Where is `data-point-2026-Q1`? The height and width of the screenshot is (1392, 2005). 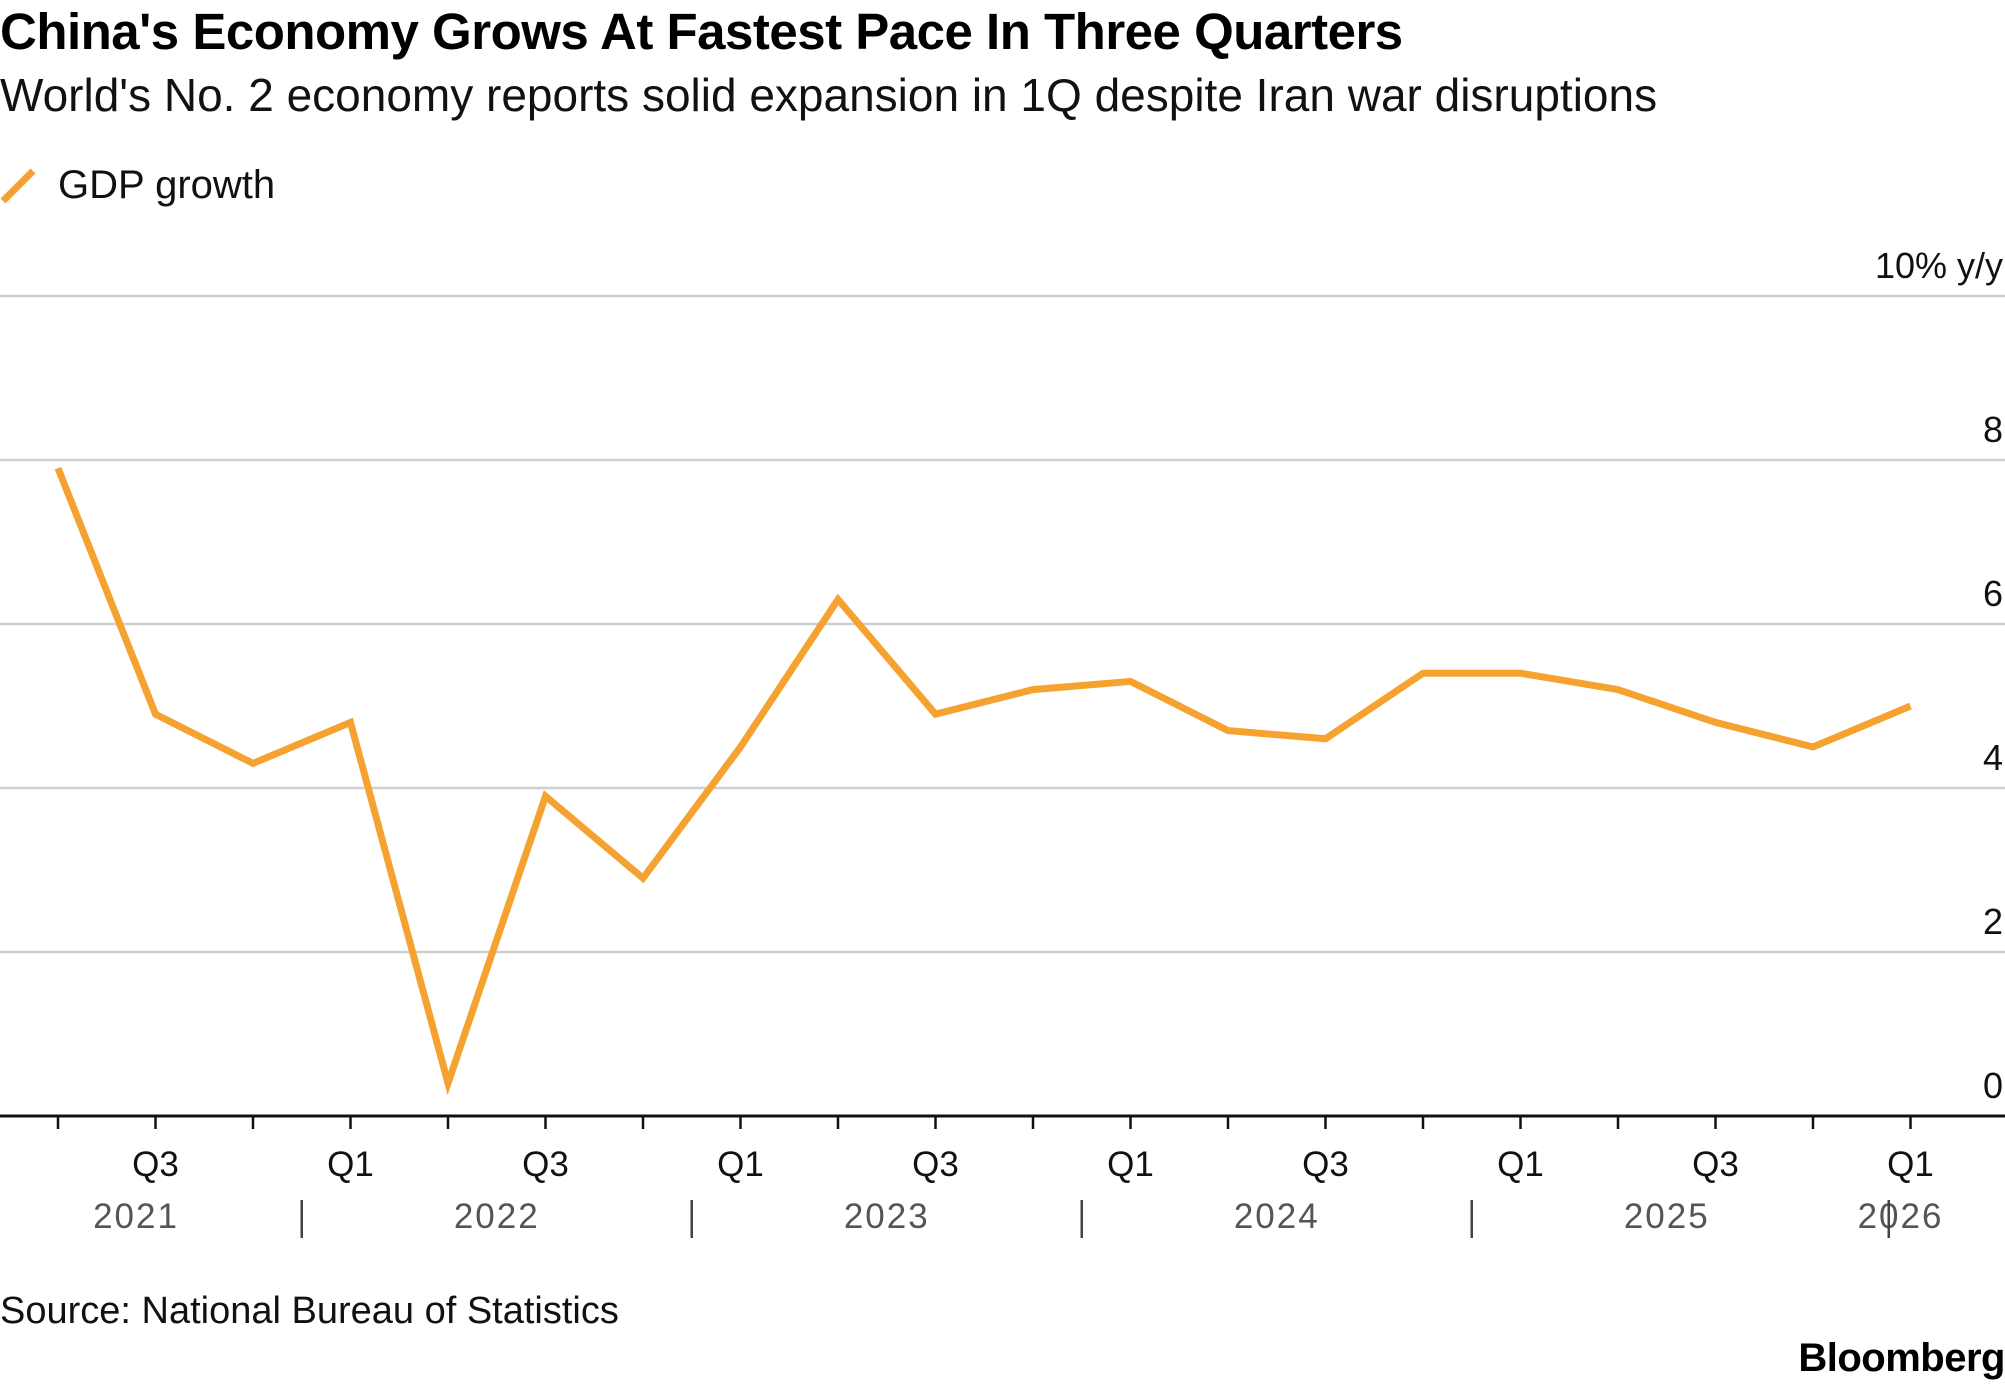 data-point-2026-Q1 is located at coordinates (1910, 706).